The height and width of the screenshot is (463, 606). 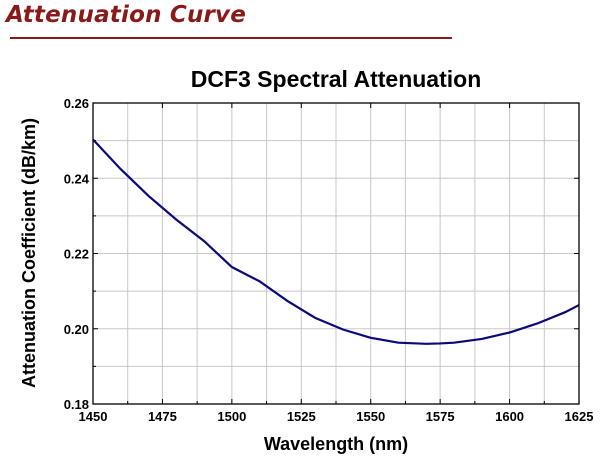 I want to click on x-tick-label: 1475, so click(x=162, y=416).